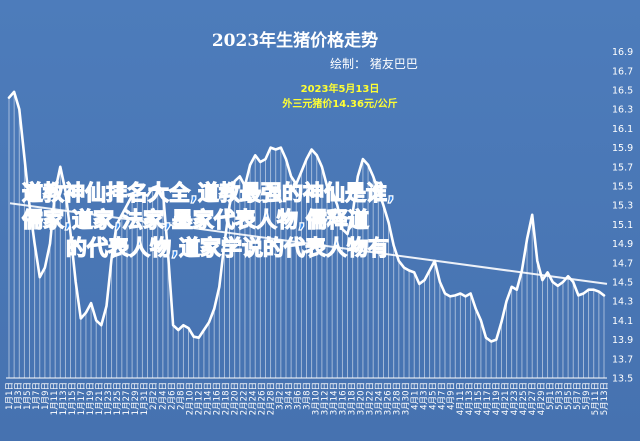 This screenshot has height=441, width=640. I want to click on x-tick-label: 3月26日, so click(389, 398).